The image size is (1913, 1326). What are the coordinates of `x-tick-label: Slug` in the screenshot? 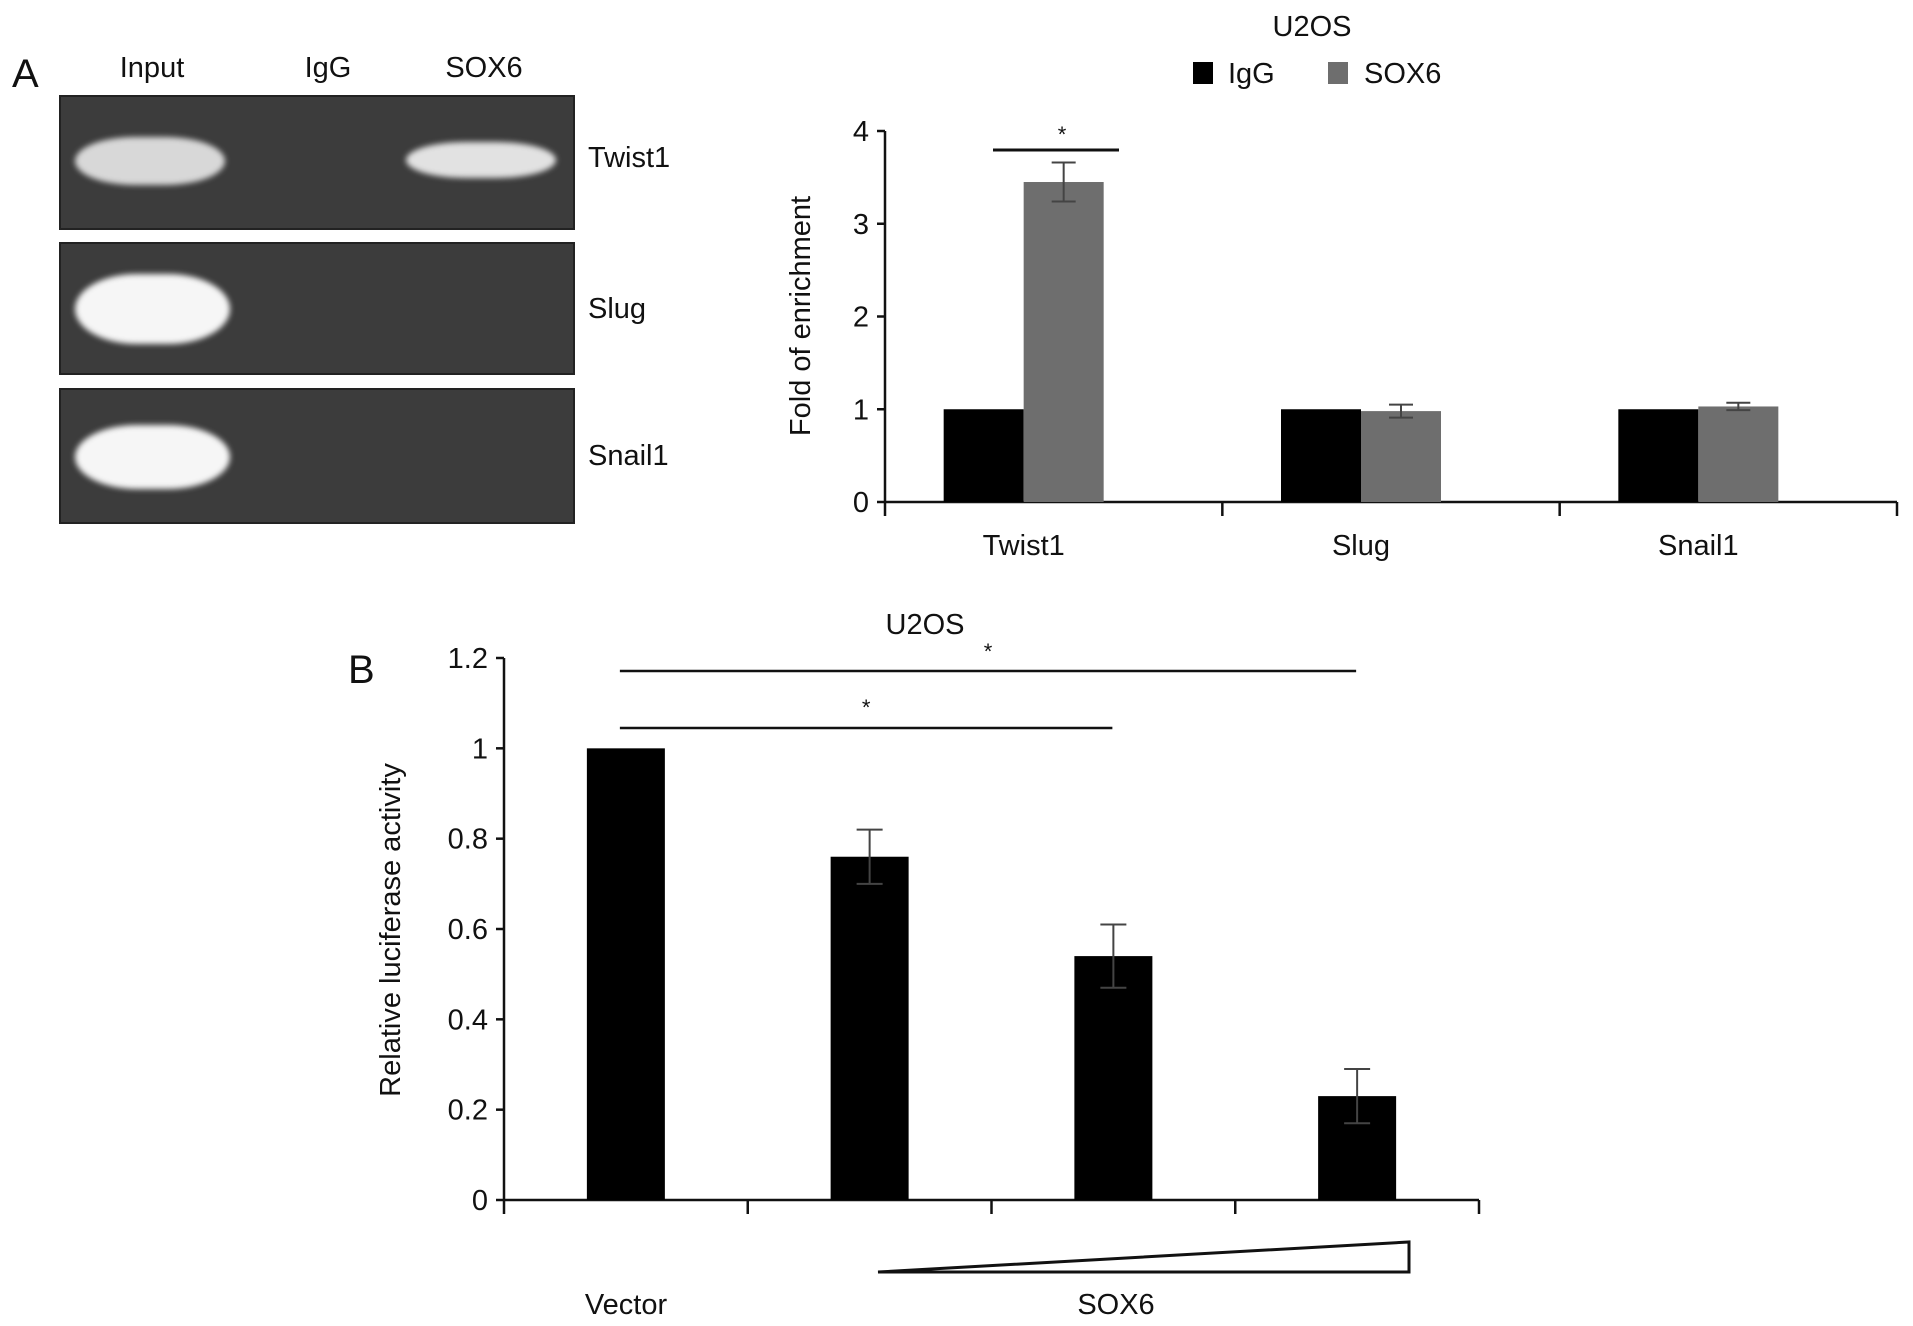 It's located at (1361, 546).